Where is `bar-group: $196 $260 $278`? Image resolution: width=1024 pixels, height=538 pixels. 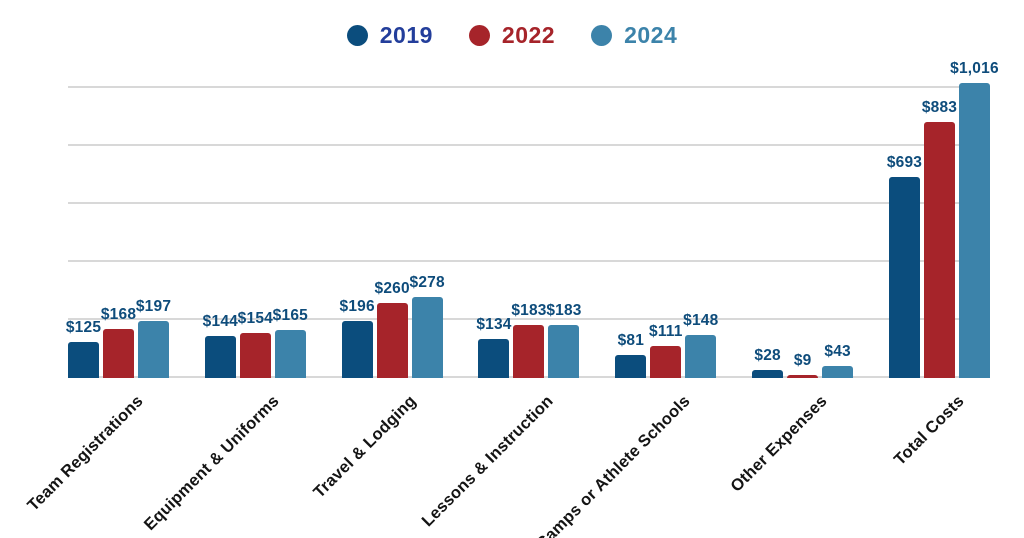
bar-group: $196 $260 $278 is located at coordinates (392, 222).